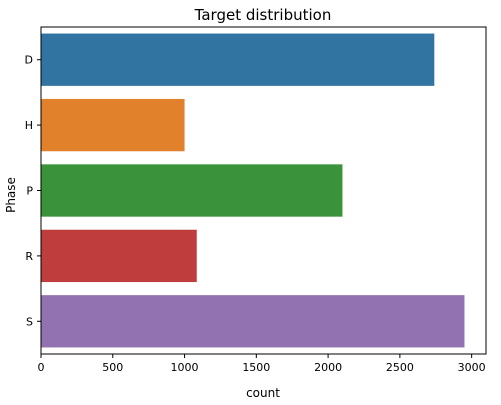  What do you see at coordinates (29, 191) in the screenshot?
I see `y-tick-label: P` at bounding box center [29, 191].